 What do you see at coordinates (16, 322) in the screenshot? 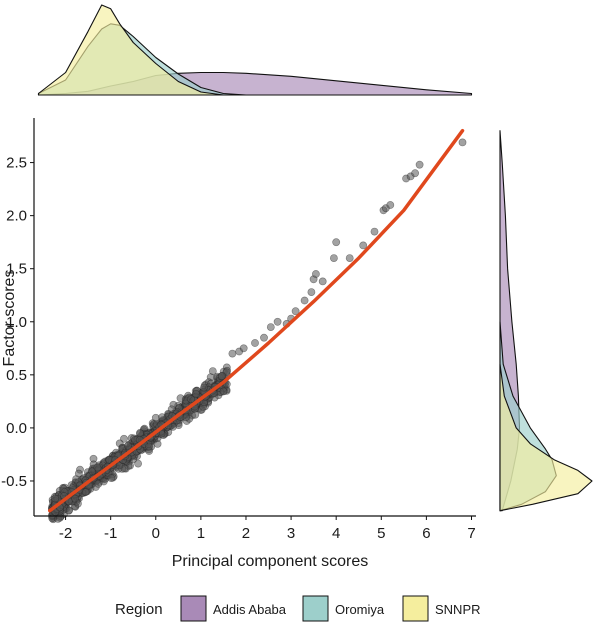
I see `y-tick-label: 1.0` at bounding box center [16, 322].